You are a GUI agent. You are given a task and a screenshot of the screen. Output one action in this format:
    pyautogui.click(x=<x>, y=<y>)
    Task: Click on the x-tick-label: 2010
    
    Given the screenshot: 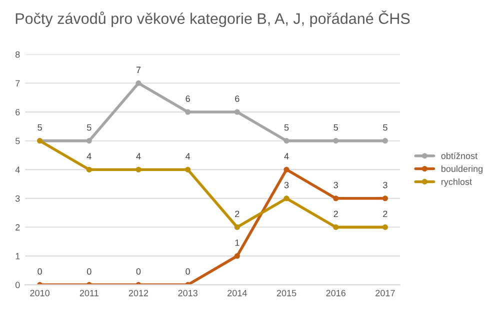 What is the action you would take?
    pyautogui.click(x=40, y=293)
    